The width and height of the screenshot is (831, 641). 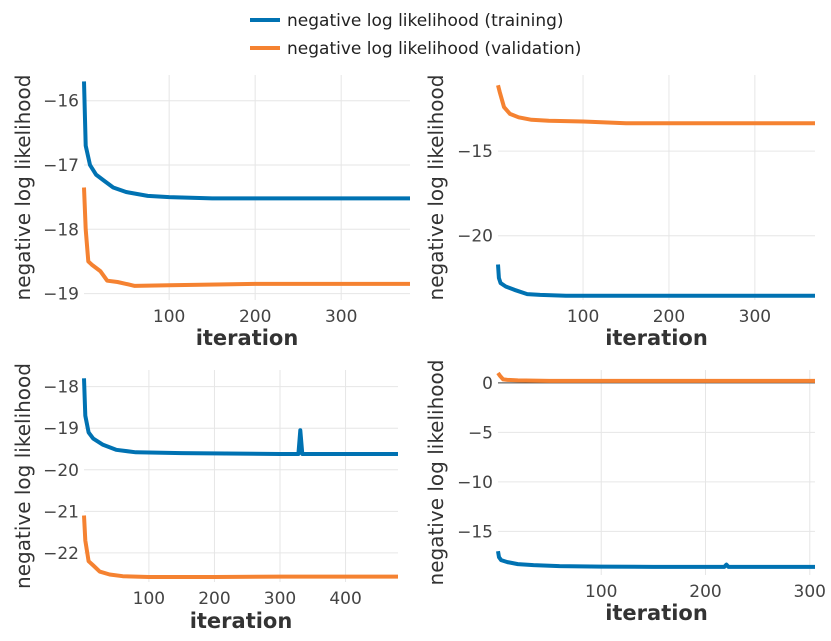 What do you see at coordinates (345, 599) in the screenshot?
I see `x-tick-label: 400` at bounding box center [345, 599].